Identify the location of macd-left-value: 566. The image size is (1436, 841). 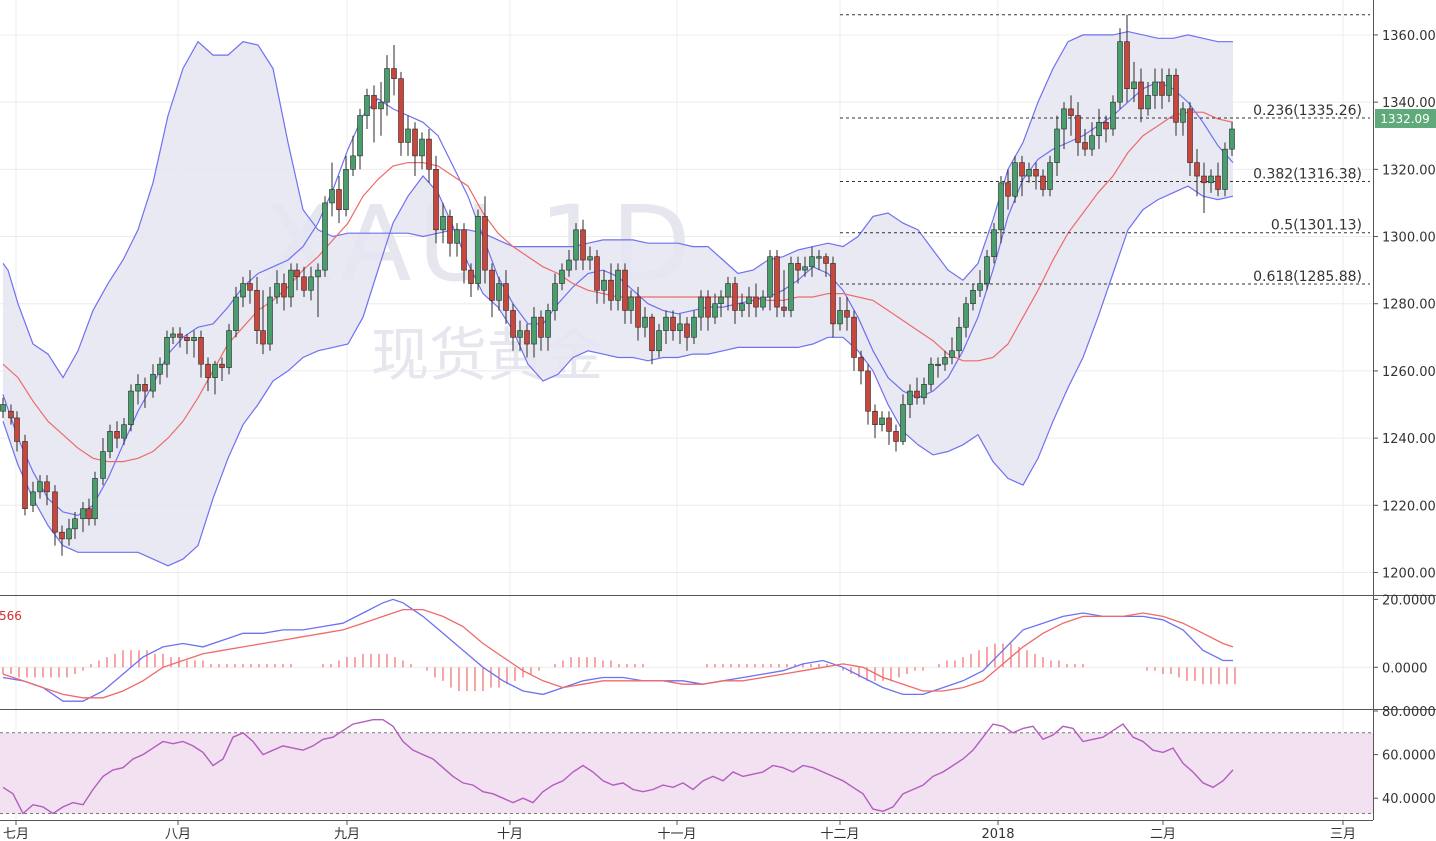
(11, 616).